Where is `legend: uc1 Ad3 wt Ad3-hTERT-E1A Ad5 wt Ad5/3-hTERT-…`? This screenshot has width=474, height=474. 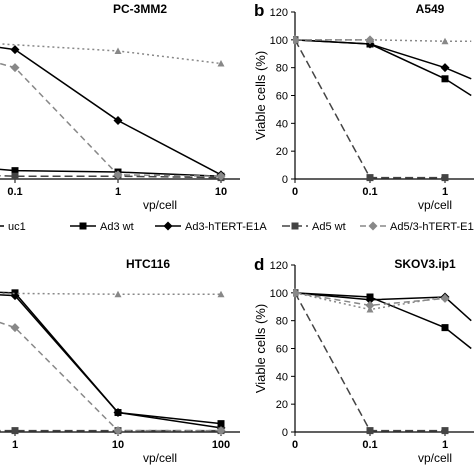
legend: uc1 Ad3 wt Ad3-hTERT-E1A Ad5 wt Ad5/3-hTERT-… is located at coordinates (237, 227).